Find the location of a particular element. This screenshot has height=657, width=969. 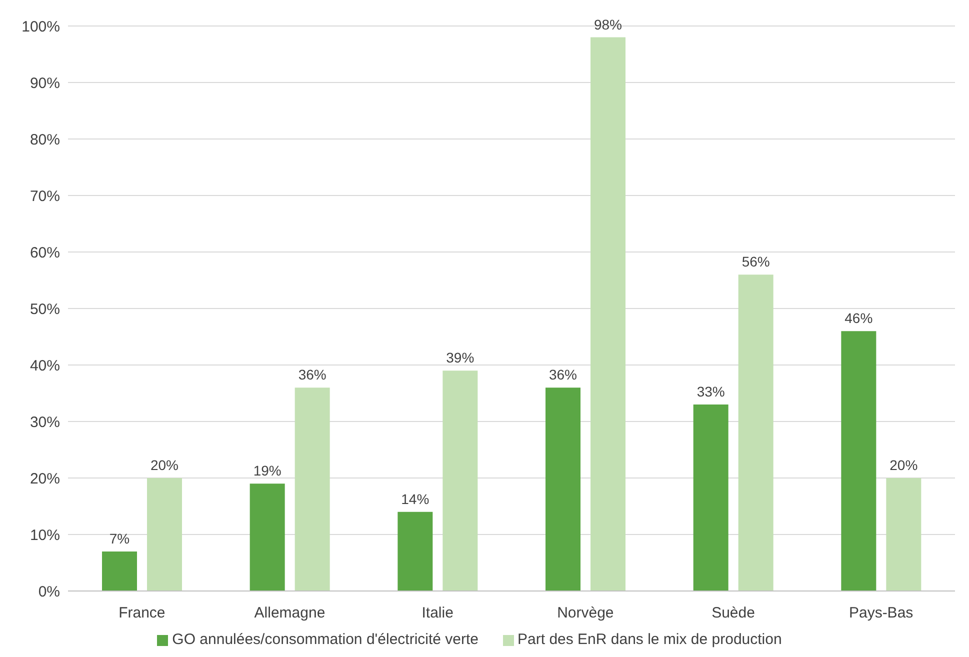

y-tick-label: 40% is located at coordinates (45, 365).